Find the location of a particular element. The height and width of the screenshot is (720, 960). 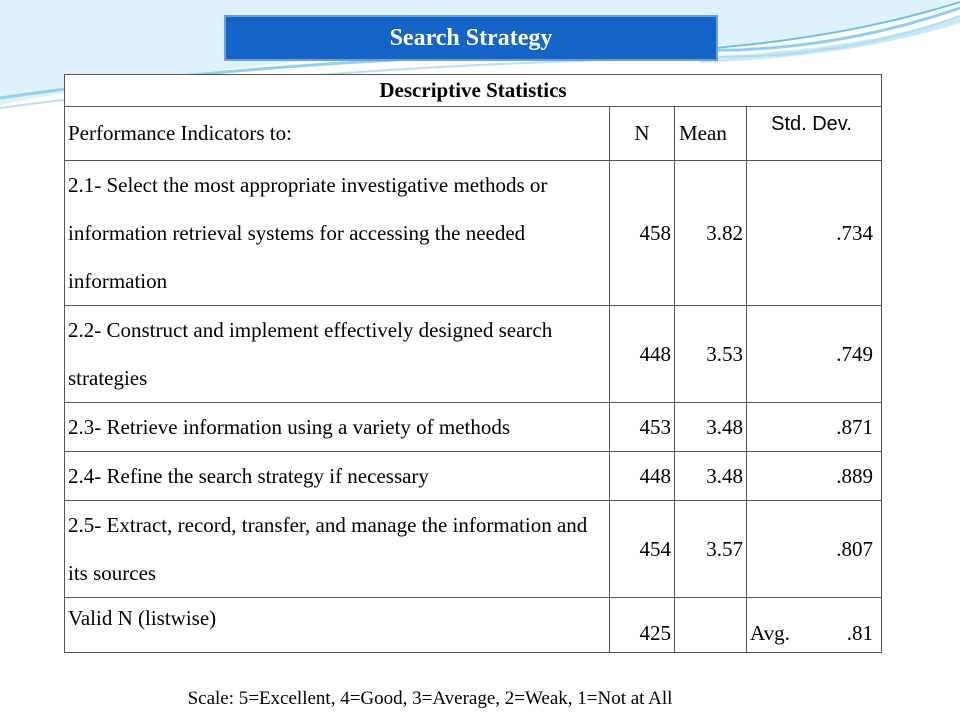

row-n: 453 is located at coordinates (642, 427).